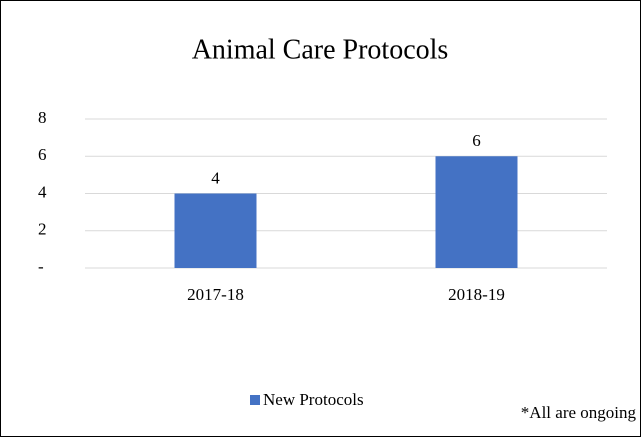  What do you see at coordinates (41, 266) in the screenshot?
I see `y-tick-label: -` at bounding box center [41, 266].